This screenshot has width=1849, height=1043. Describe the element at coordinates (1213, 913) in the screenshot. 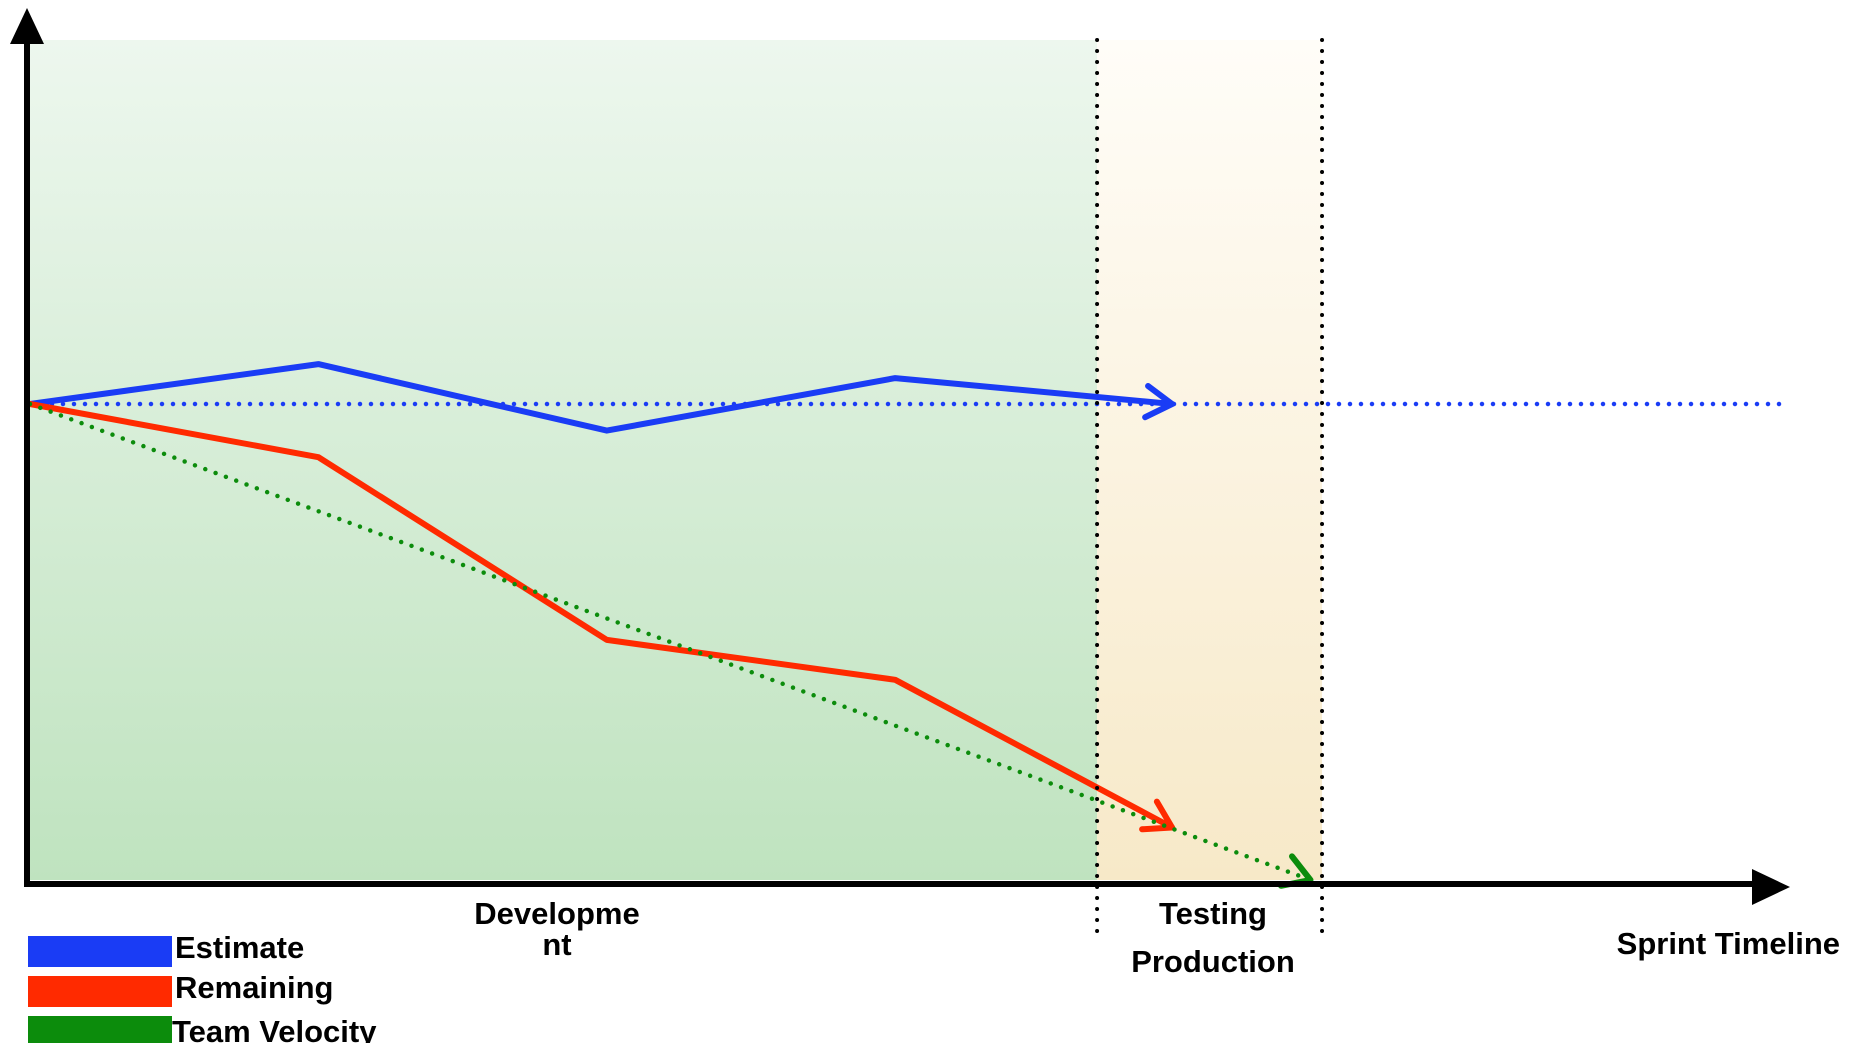

I see `phase-label-testing: Testing` at that location.